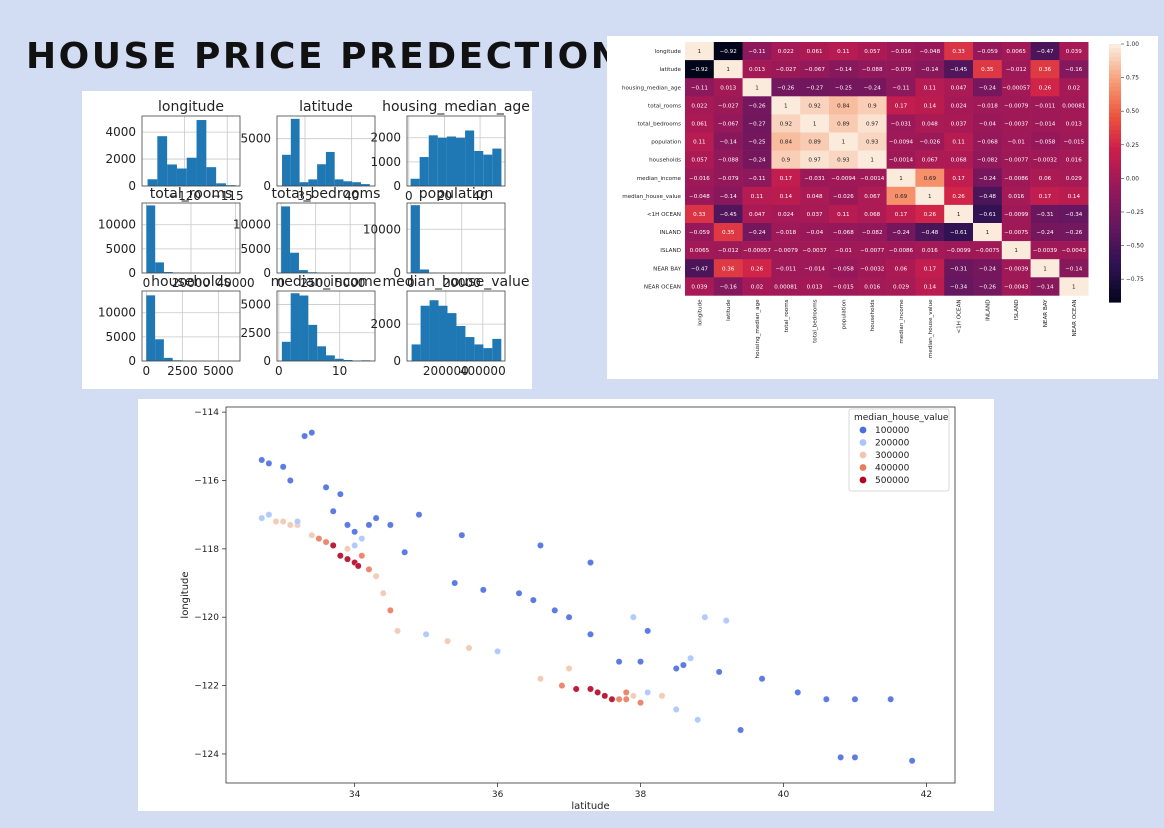 The width and height of the screenshot is (1164, 828). Describe the element at coordinates (483, 371) in the screenshot. I see `x-tick-label: 400000` at that location.